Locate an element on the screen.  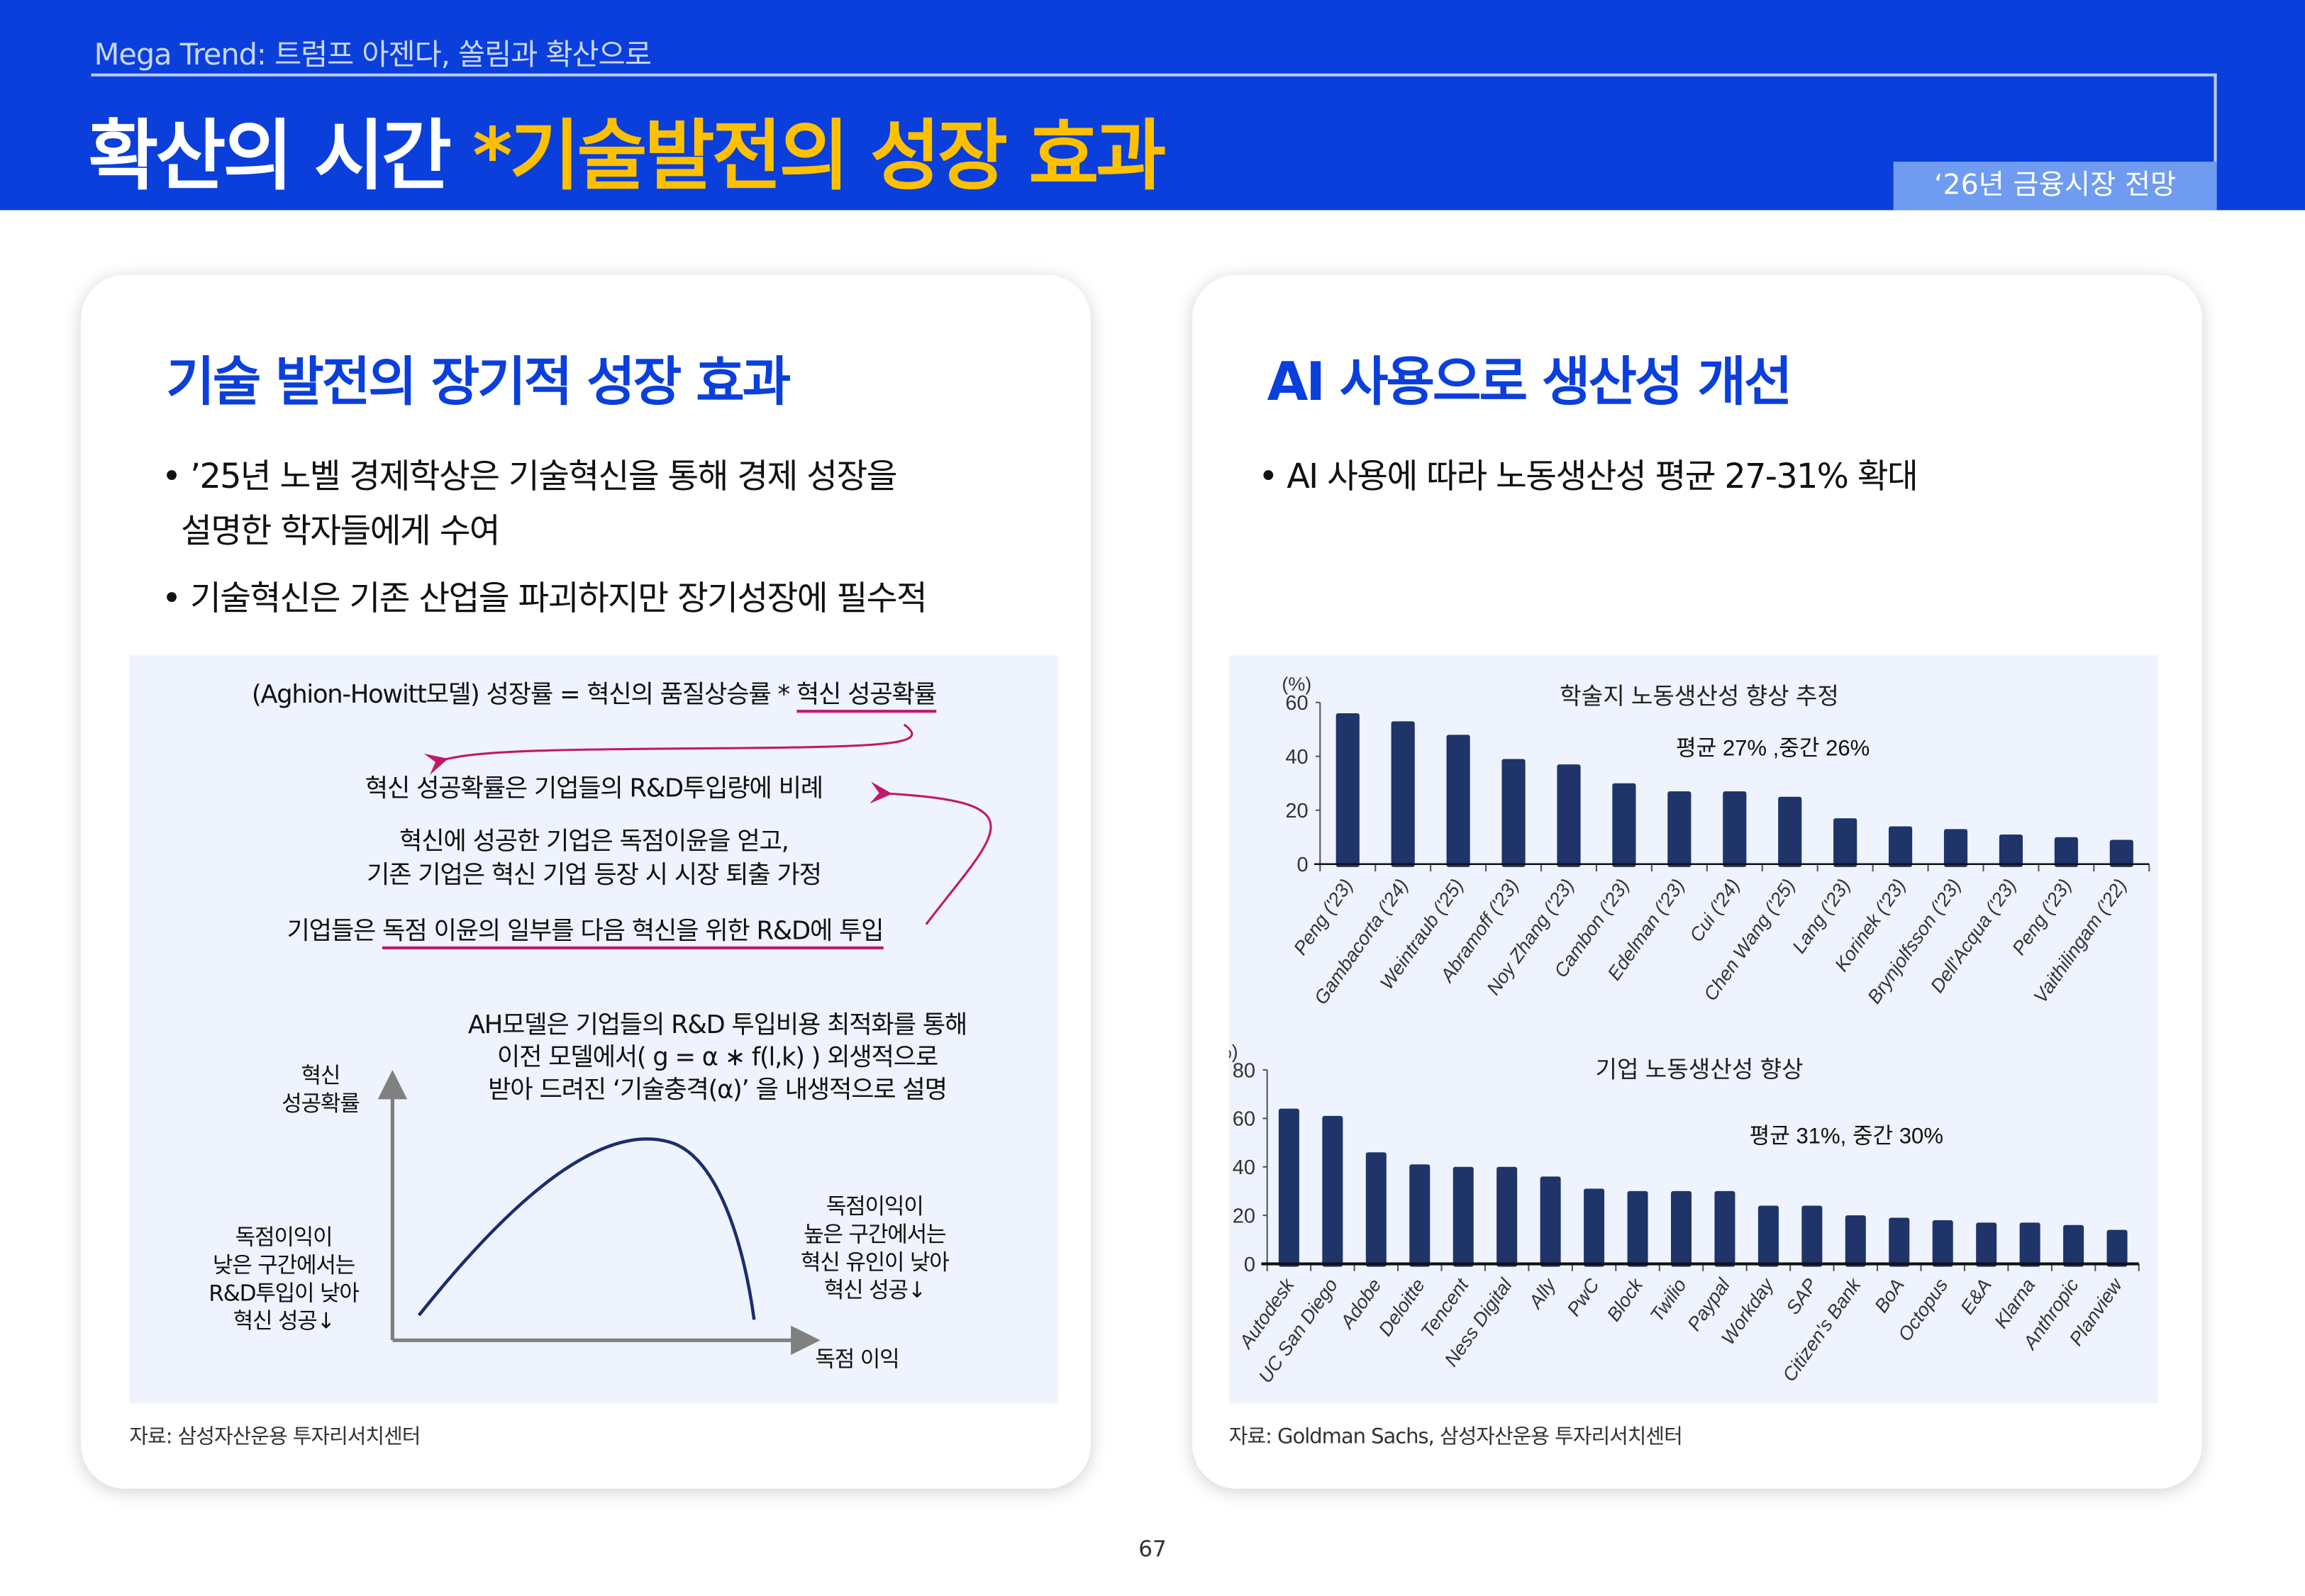
formula-text: (Aghion-Howitt모델) 성장률 = 혁신의 품질상승률 * is located at coordinates (523, 695).